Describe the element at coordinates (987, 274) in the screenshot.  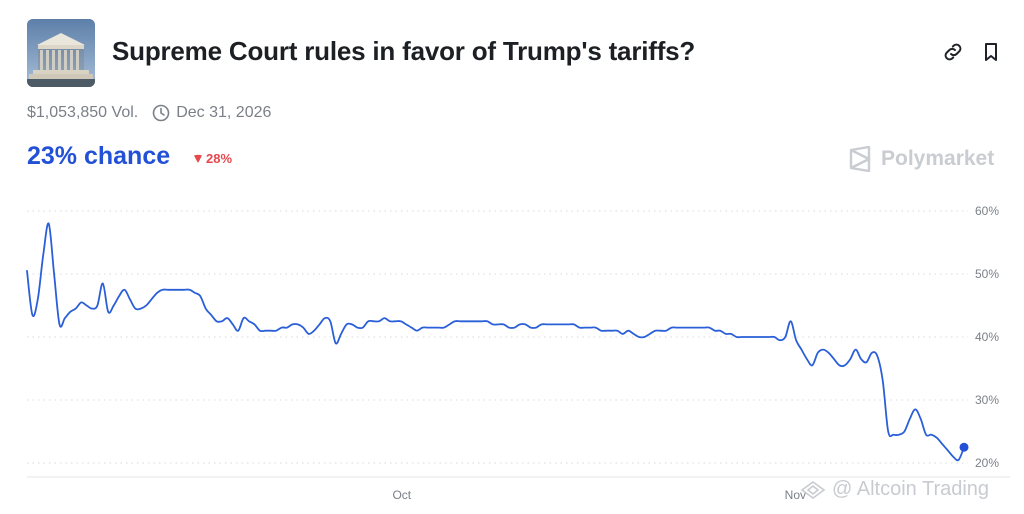
I see `y-tick-label: 50%` at that location.